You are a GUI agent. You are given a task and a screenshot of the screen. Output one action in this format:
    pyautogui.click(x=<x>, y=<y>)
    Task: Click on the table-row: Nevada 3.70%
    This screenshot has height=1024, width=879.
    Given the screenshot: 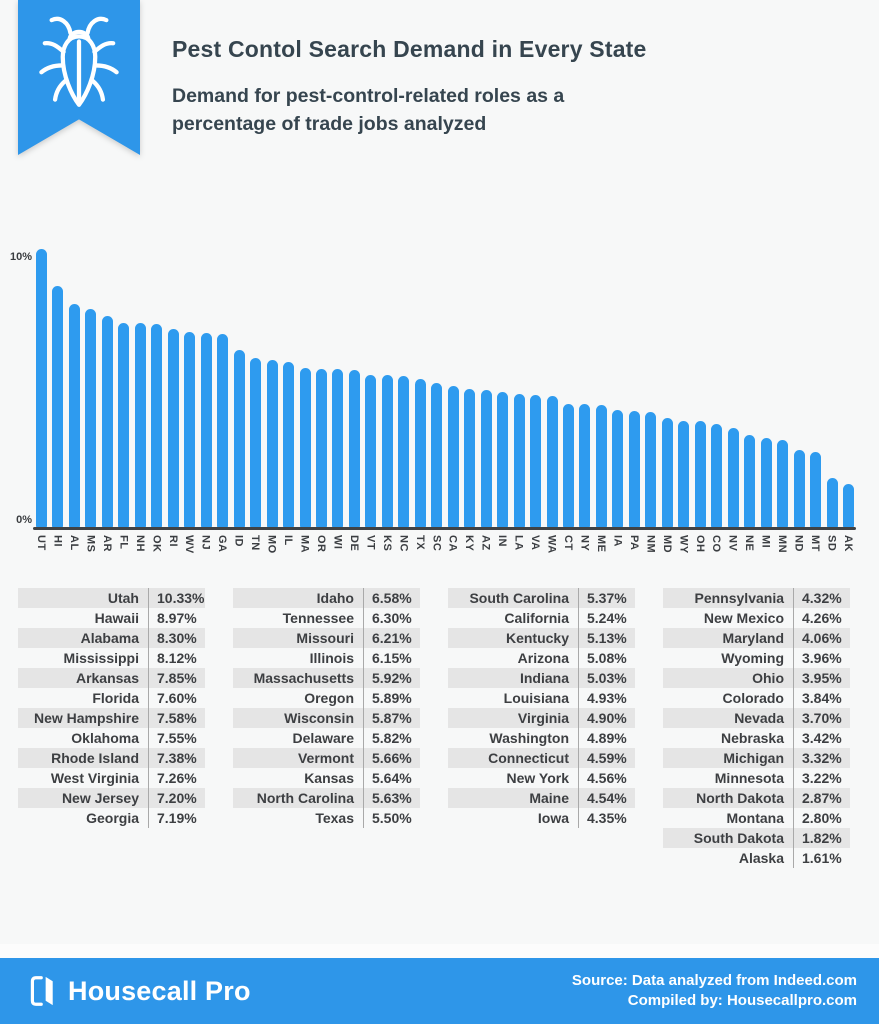 What is the action you would take?
    pyautogui.click(x=756, y=718)
    